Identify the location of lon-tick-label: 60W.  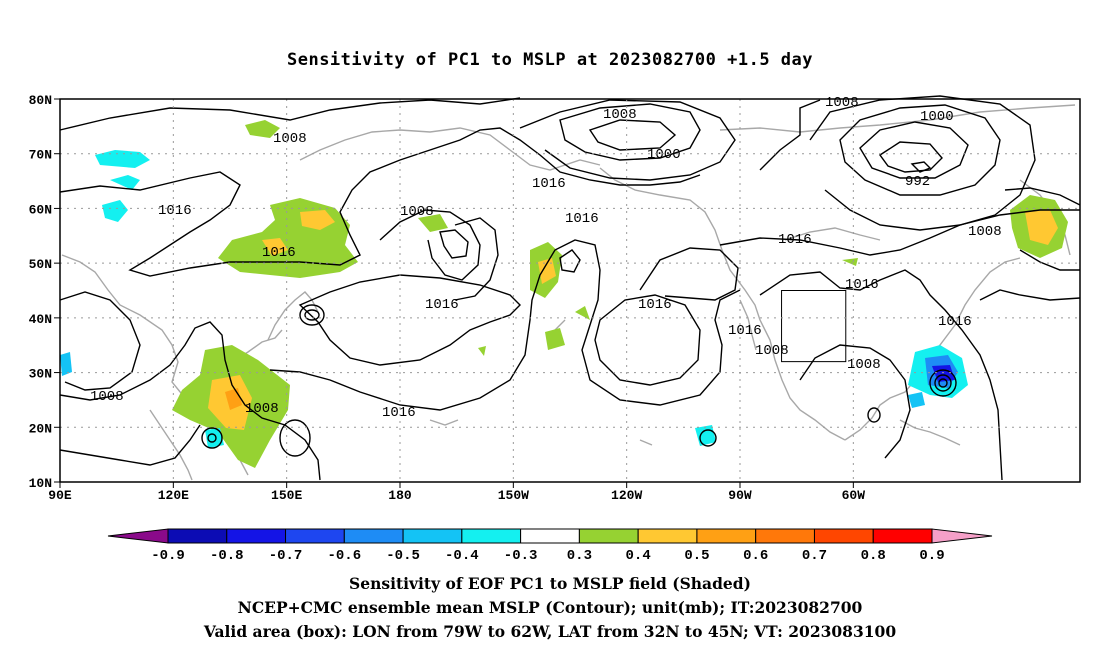
(854, 495).